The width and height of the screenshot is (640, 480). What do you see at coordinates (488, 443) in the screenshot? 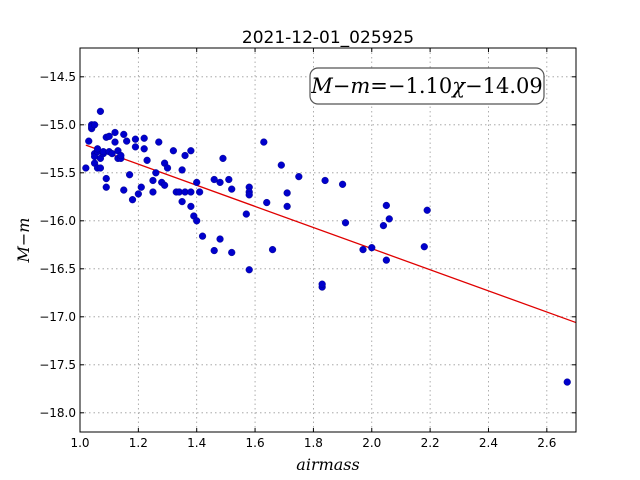
I see `x-tick-label: 2.4` at bounding box center [488, 443].